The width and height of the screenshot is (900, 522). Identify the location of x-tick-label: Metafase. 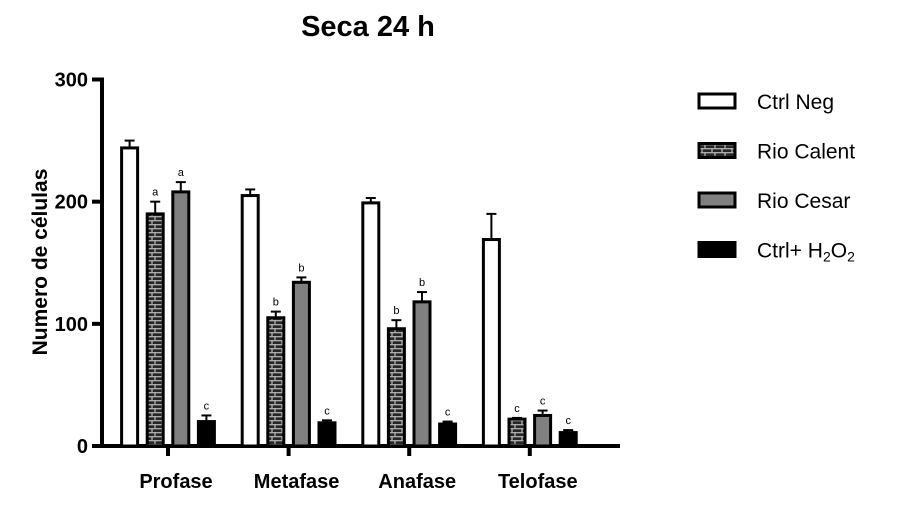
(297, 482).